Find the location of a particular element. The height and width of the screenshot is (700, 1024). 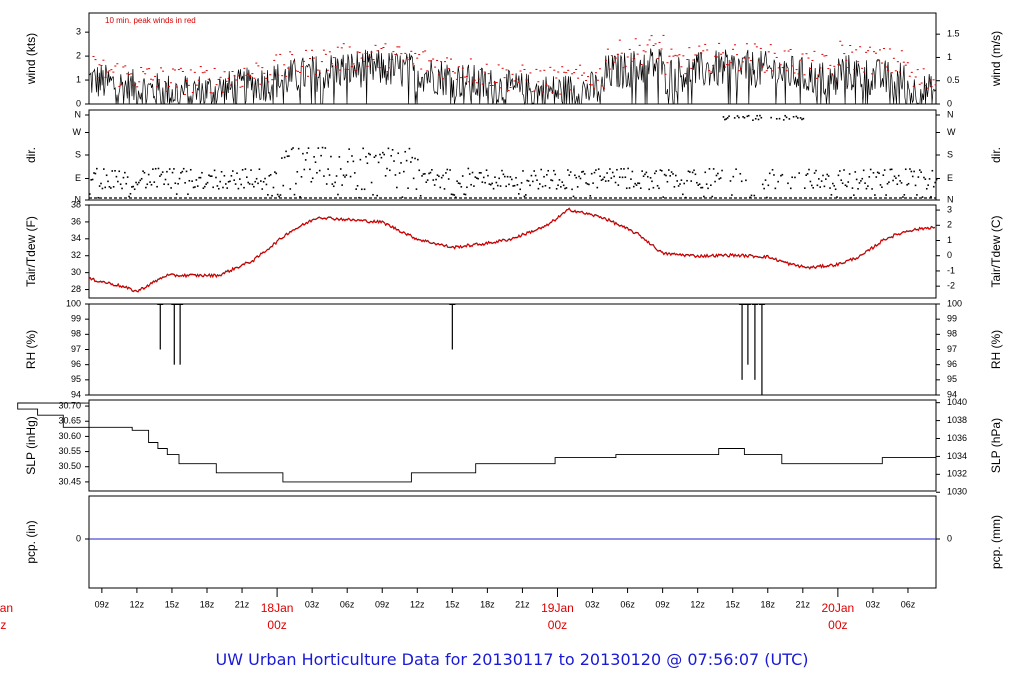

tick-label-left: 30.60 is located at coordinates (69, 436).